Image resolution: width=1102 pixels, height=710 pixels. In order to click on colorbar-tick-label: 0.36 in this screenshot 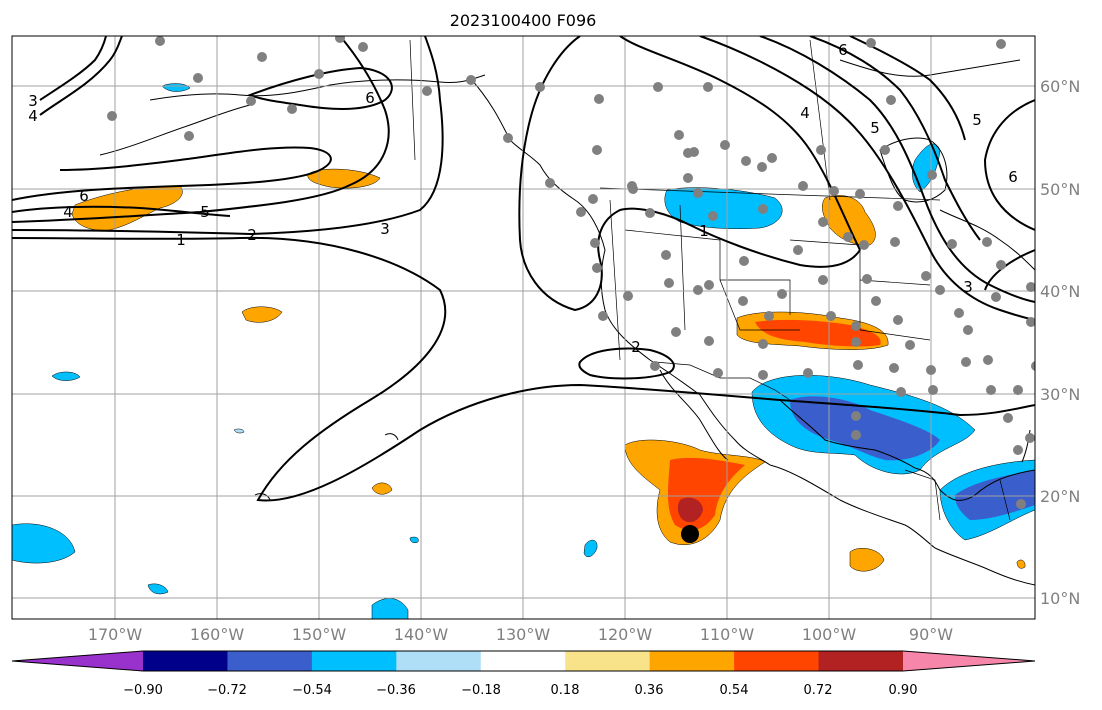, I will do `click(649, 690)`.